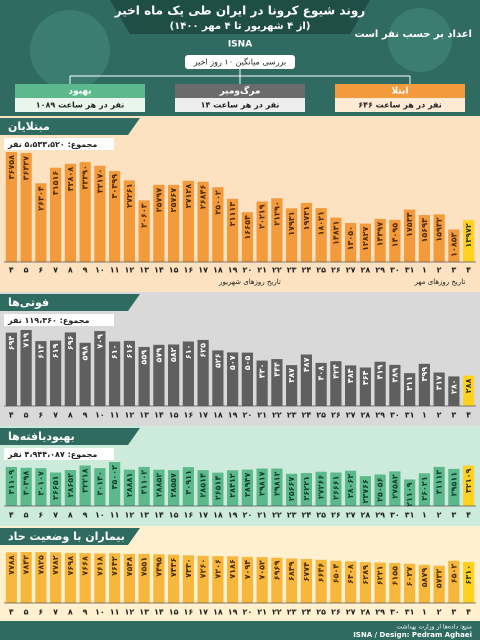  I want to click on value-label: ۳۲۱۰۹, so click(468, 481).